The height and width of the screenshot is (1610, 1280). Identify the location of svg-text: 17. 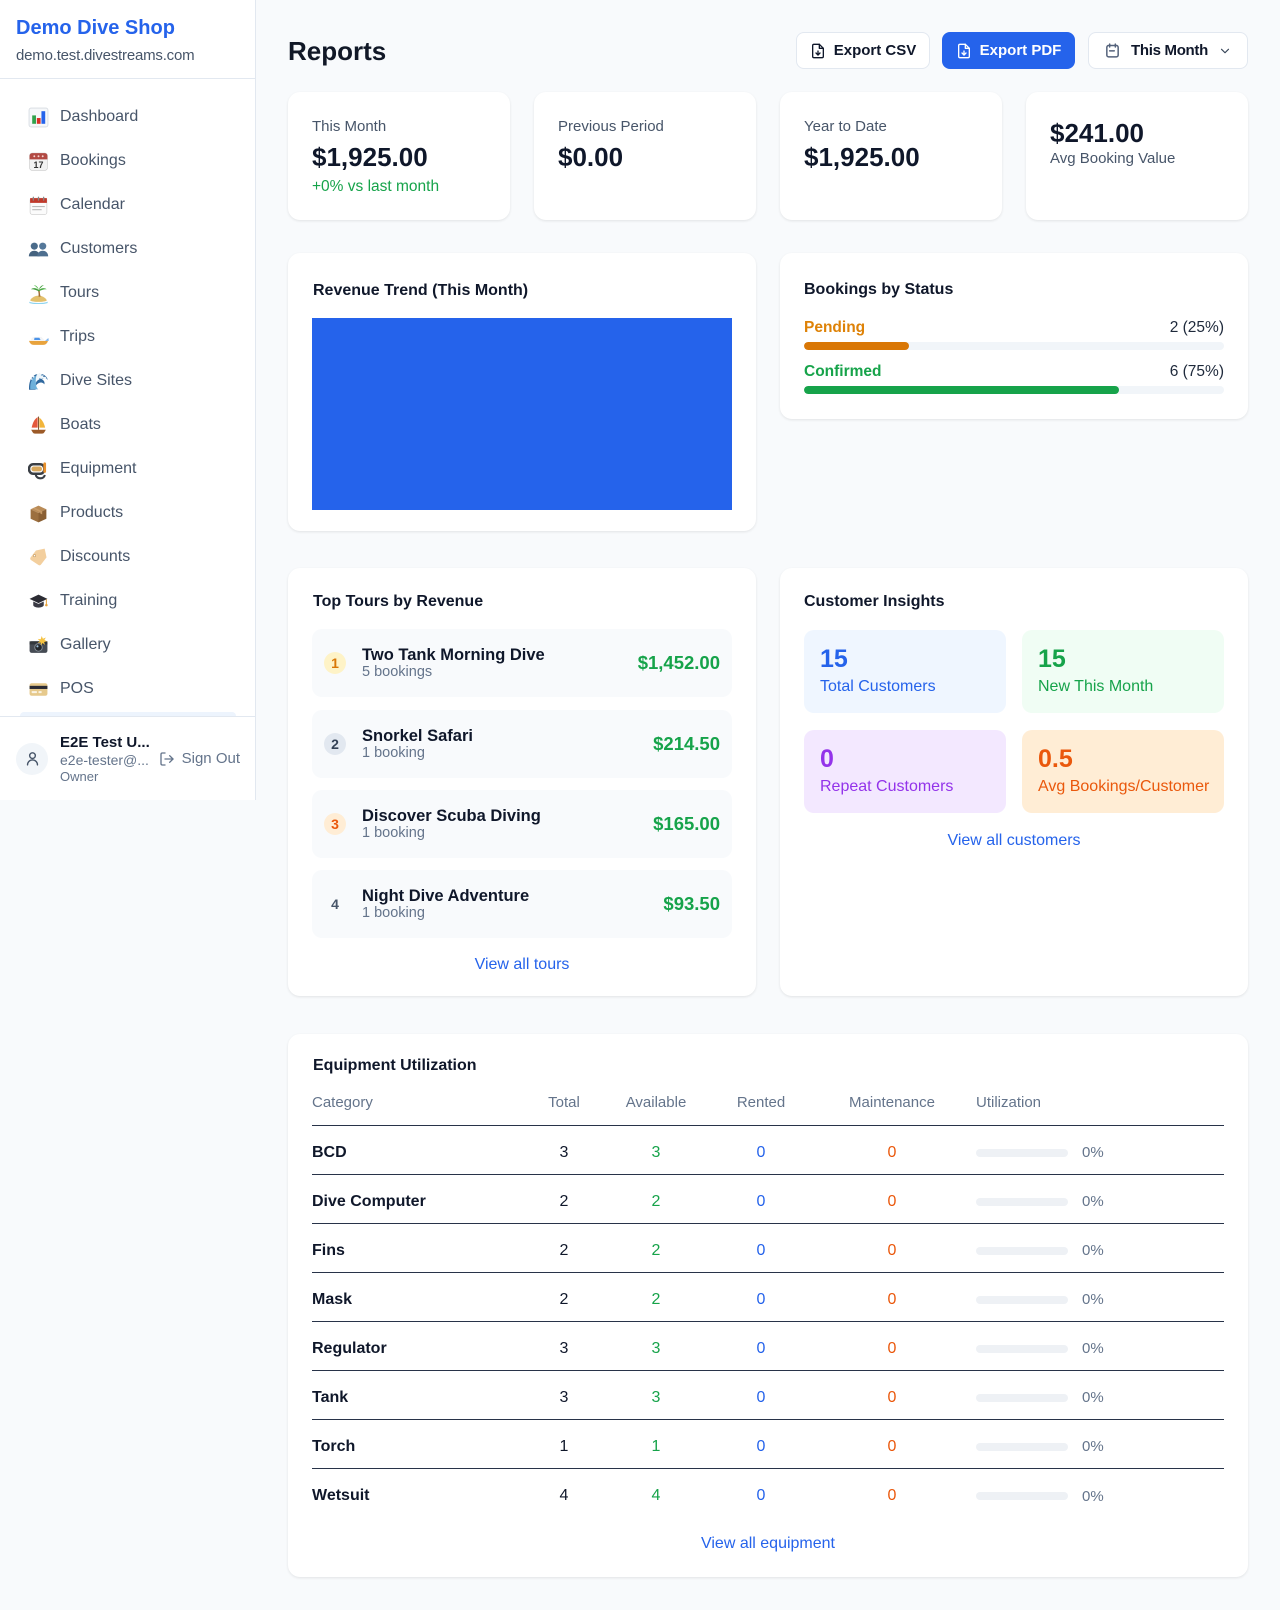
(39, 164).